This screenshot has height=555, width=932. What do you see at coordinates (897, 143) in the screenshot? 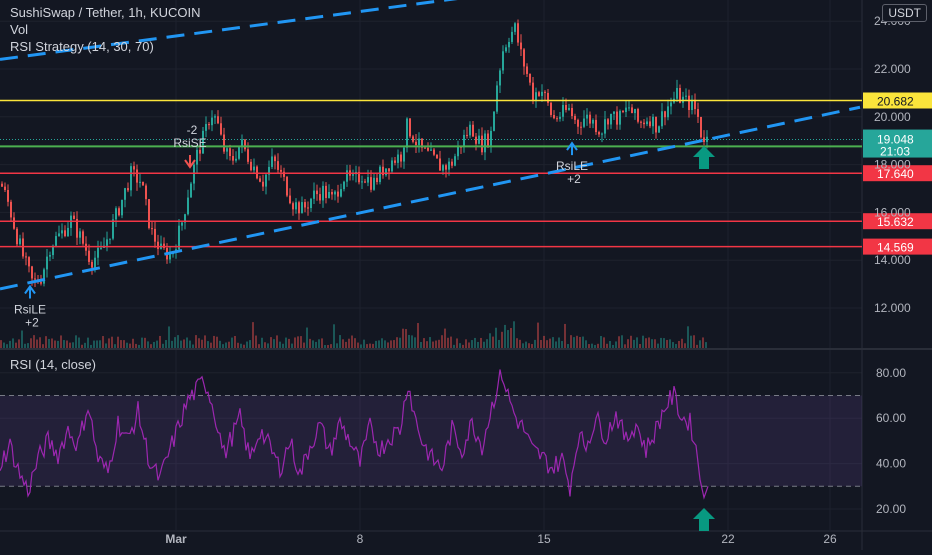
I see `current-price-tag` at bounding box center [897, 143].